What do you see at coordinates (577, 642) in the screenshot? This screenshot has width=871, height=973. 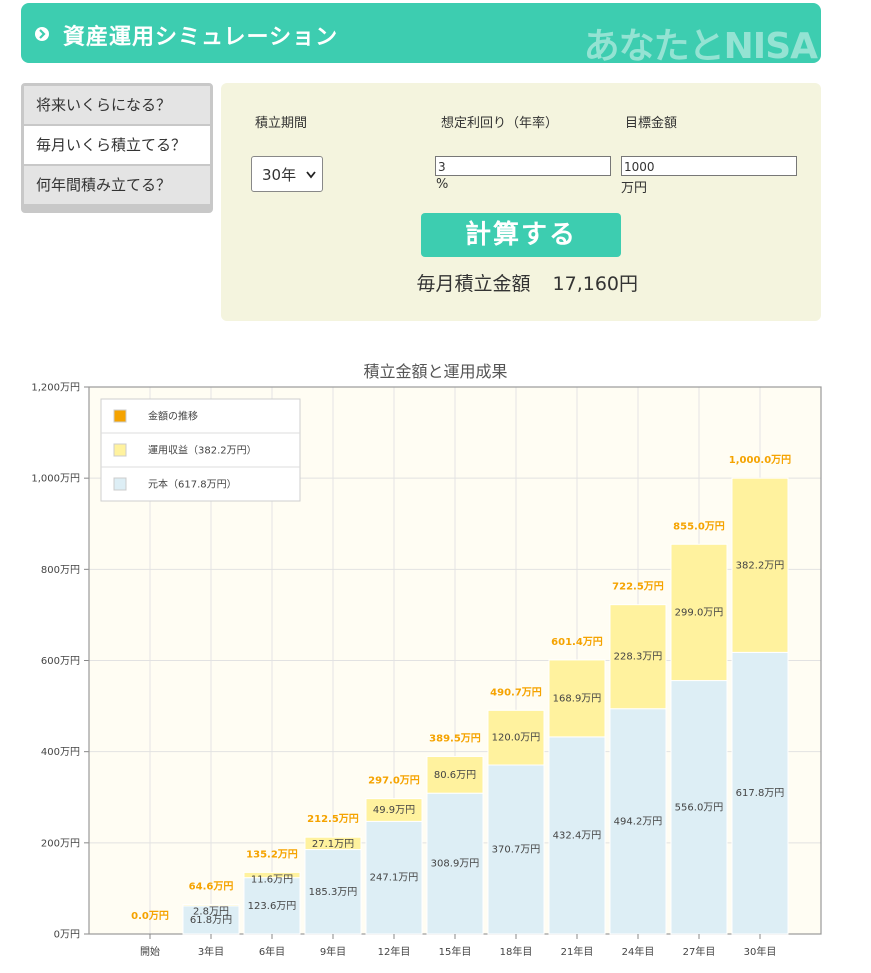 I see `bar-total-label: 601.4万円` at bounding box center [577, 642].